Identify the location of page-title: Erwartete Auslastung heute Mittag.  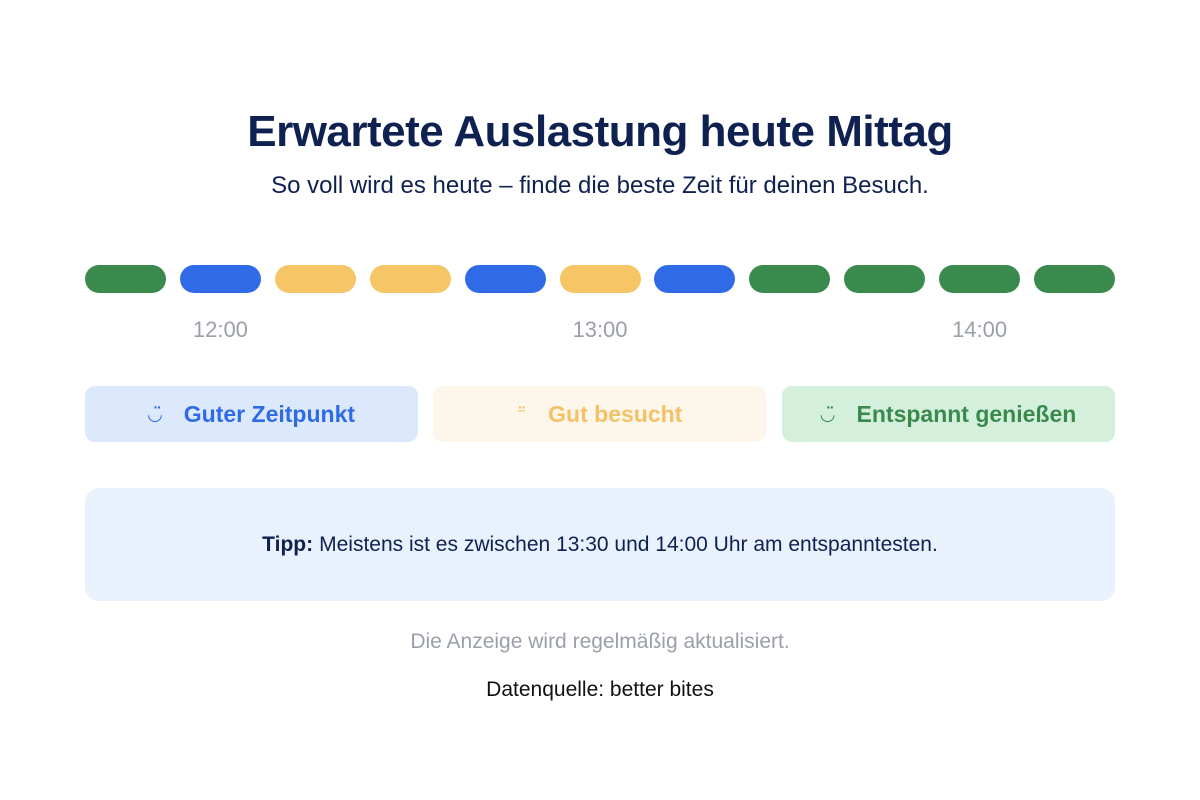
(600, 131).